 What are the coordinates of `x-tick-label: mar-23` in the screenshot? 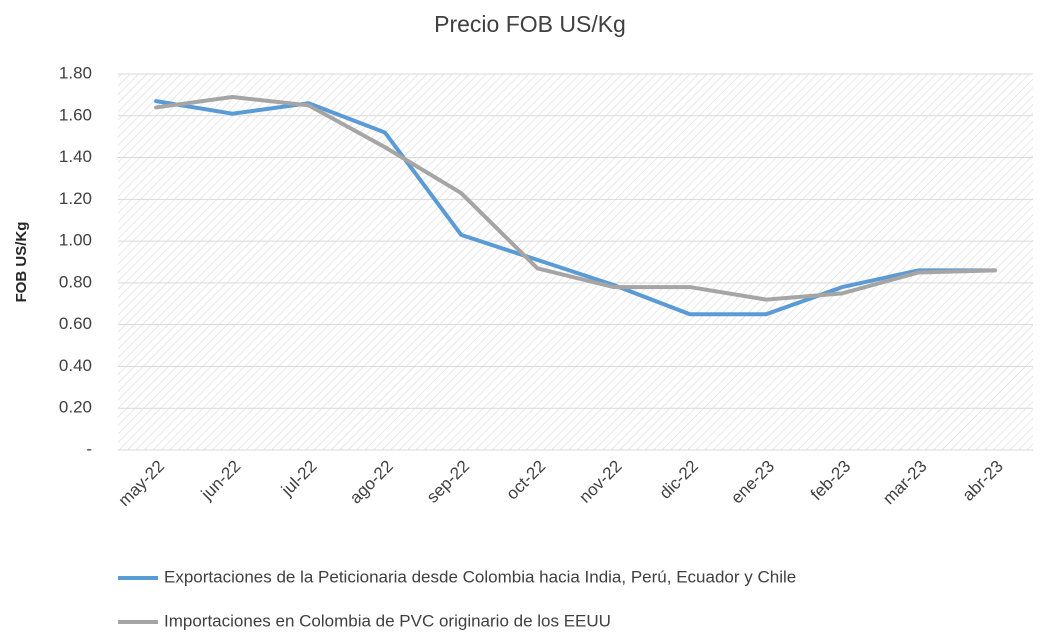 It's located at (905, 483).